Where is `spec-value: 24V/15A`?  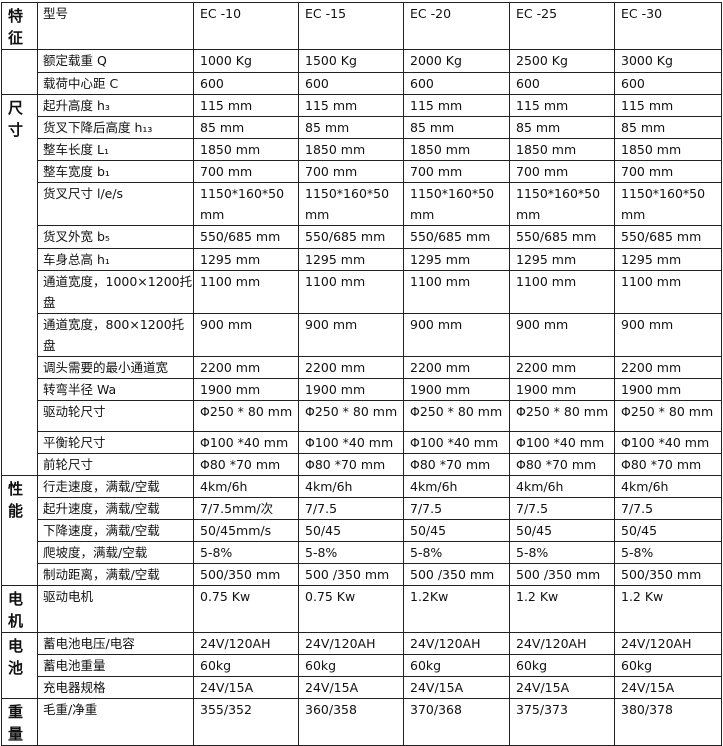 spec-value: 24V/15A is located at coordinates (668, 687).